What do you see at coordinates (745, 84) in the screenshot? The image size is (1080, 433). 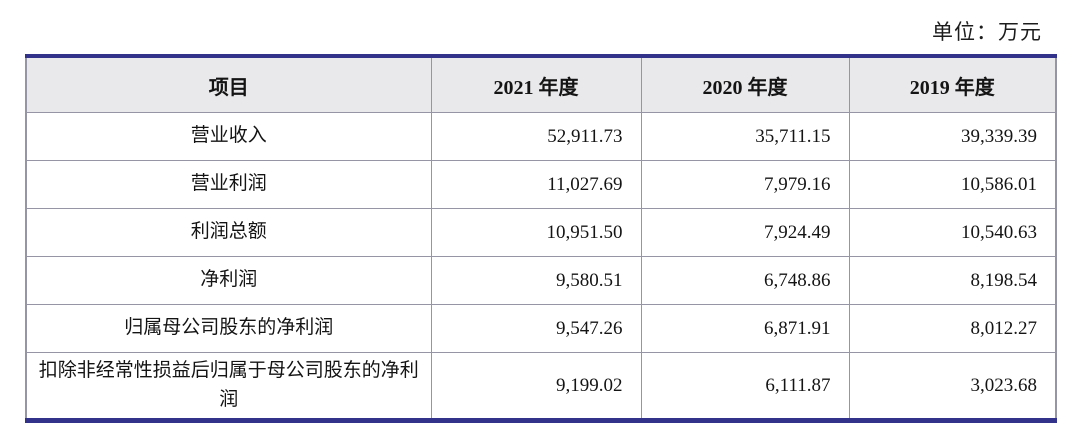 I see `header-2020: 2020 年度` at bounding box center [745, 84].